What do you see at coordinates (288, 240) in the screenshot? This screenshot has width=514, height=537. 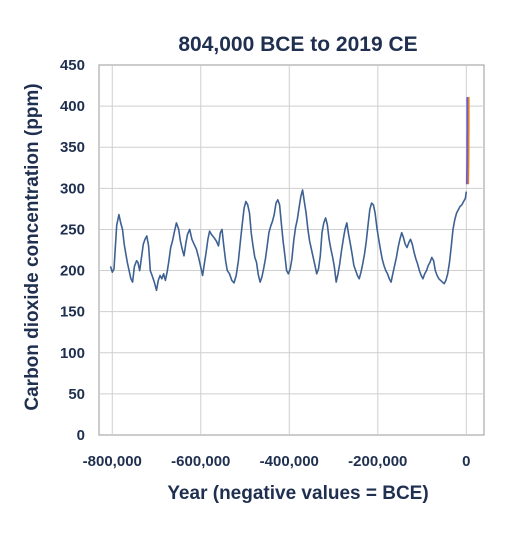 I see `series-line-ice-core` at bounding box center [288, 240].